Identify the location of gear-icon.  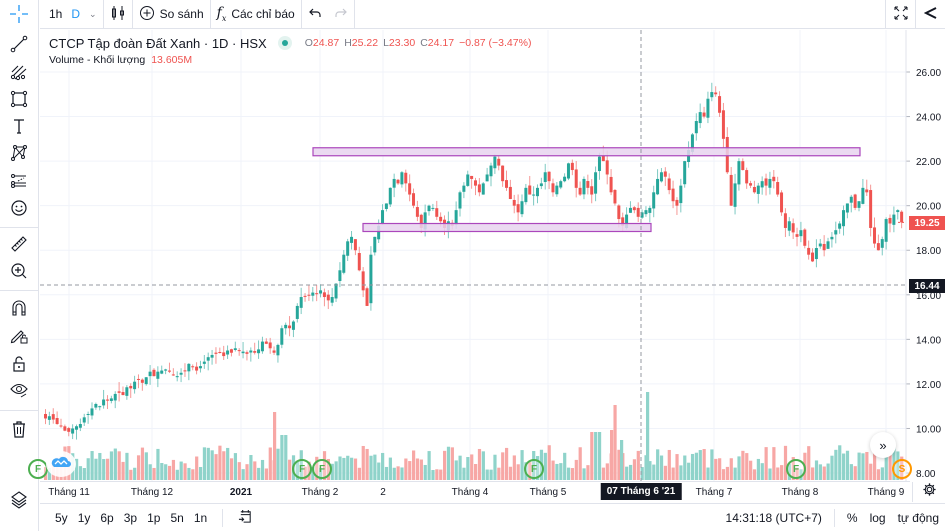
(929, 492).